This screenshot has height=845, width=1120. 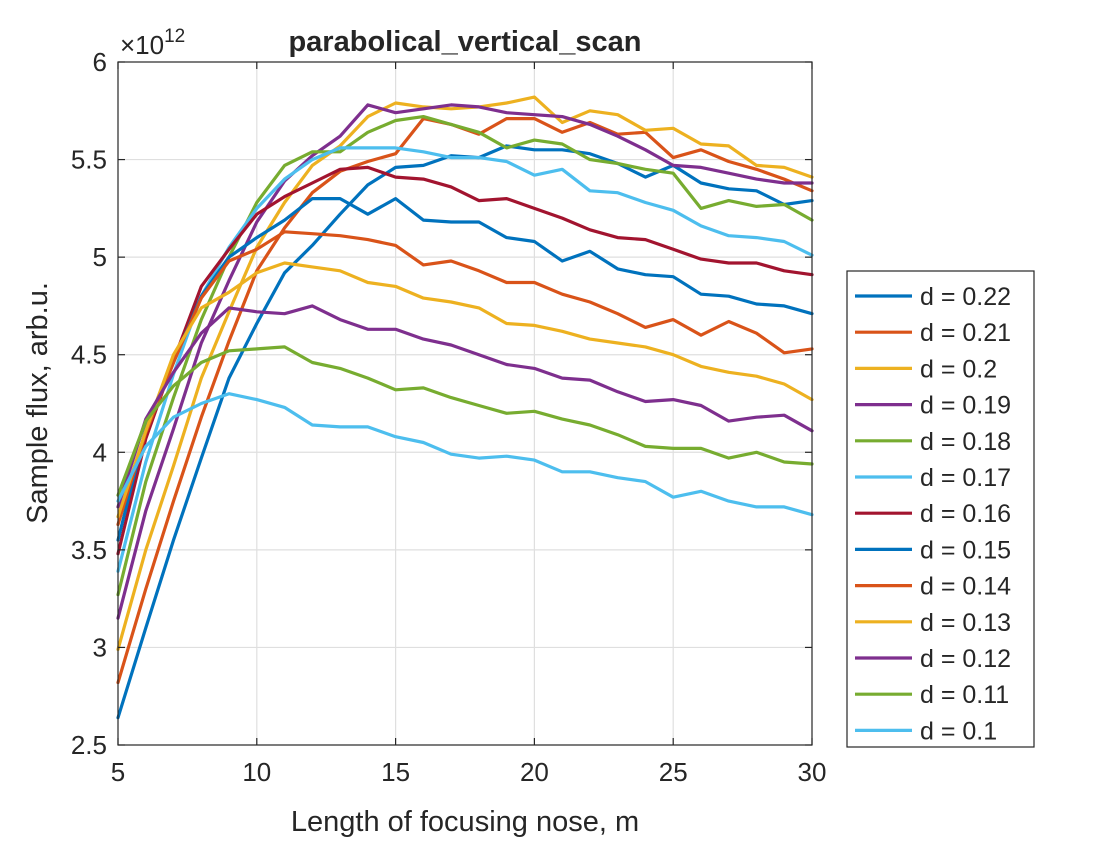 I want to click on x-tick-label: 10, so click(x=256, y=772).